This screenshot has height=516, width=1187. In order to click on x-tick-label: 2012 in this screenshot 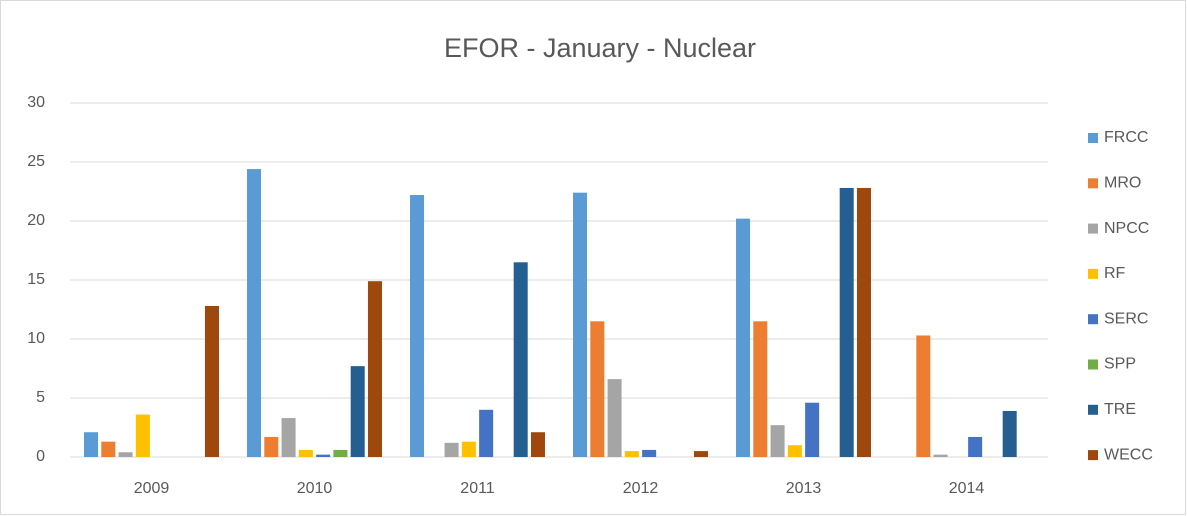, I will do `click(641, 488)`.